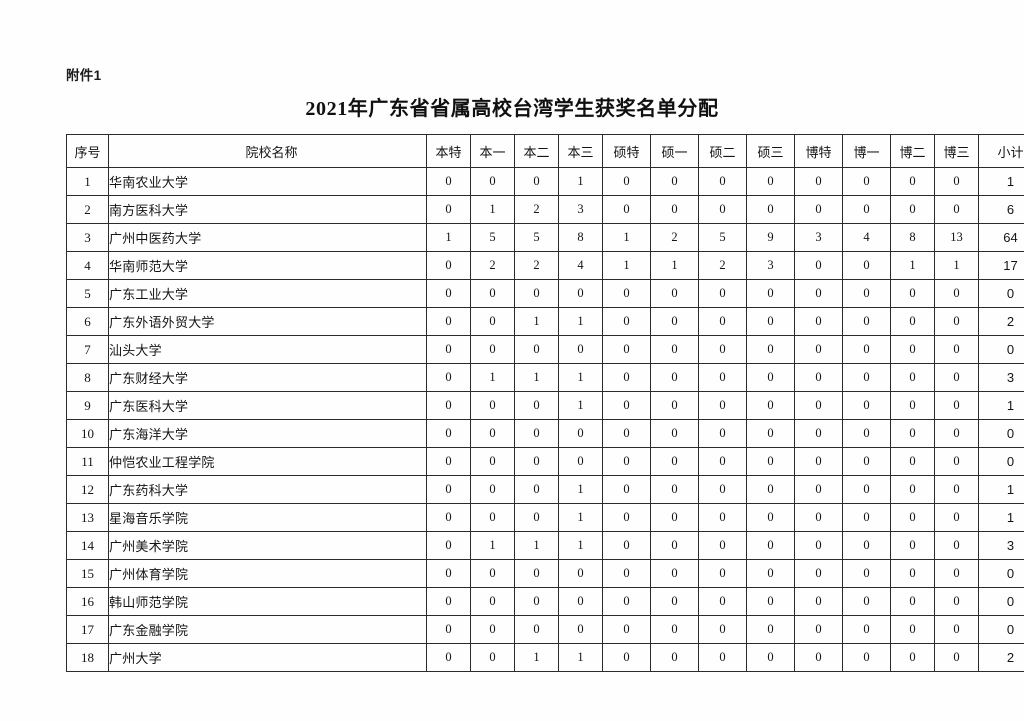 This screenshot has height=721, width=1024. Describe the element at coordinates (545, 657) in the screenshot. I see `table-row: 18 广州大学 0 0 1 1 0 0 0 0 0 0 0 0 2` at that location.